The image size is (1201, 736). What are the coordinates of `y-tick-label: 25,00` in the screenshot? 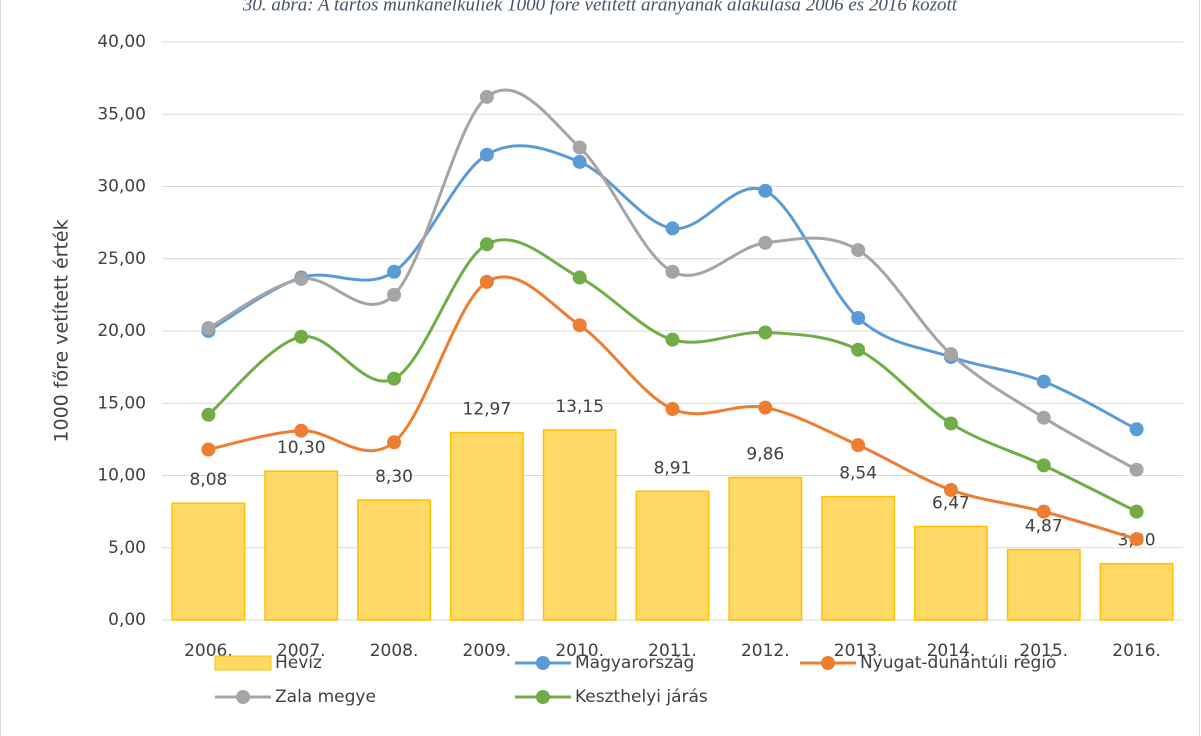 It's located at (121, 259).